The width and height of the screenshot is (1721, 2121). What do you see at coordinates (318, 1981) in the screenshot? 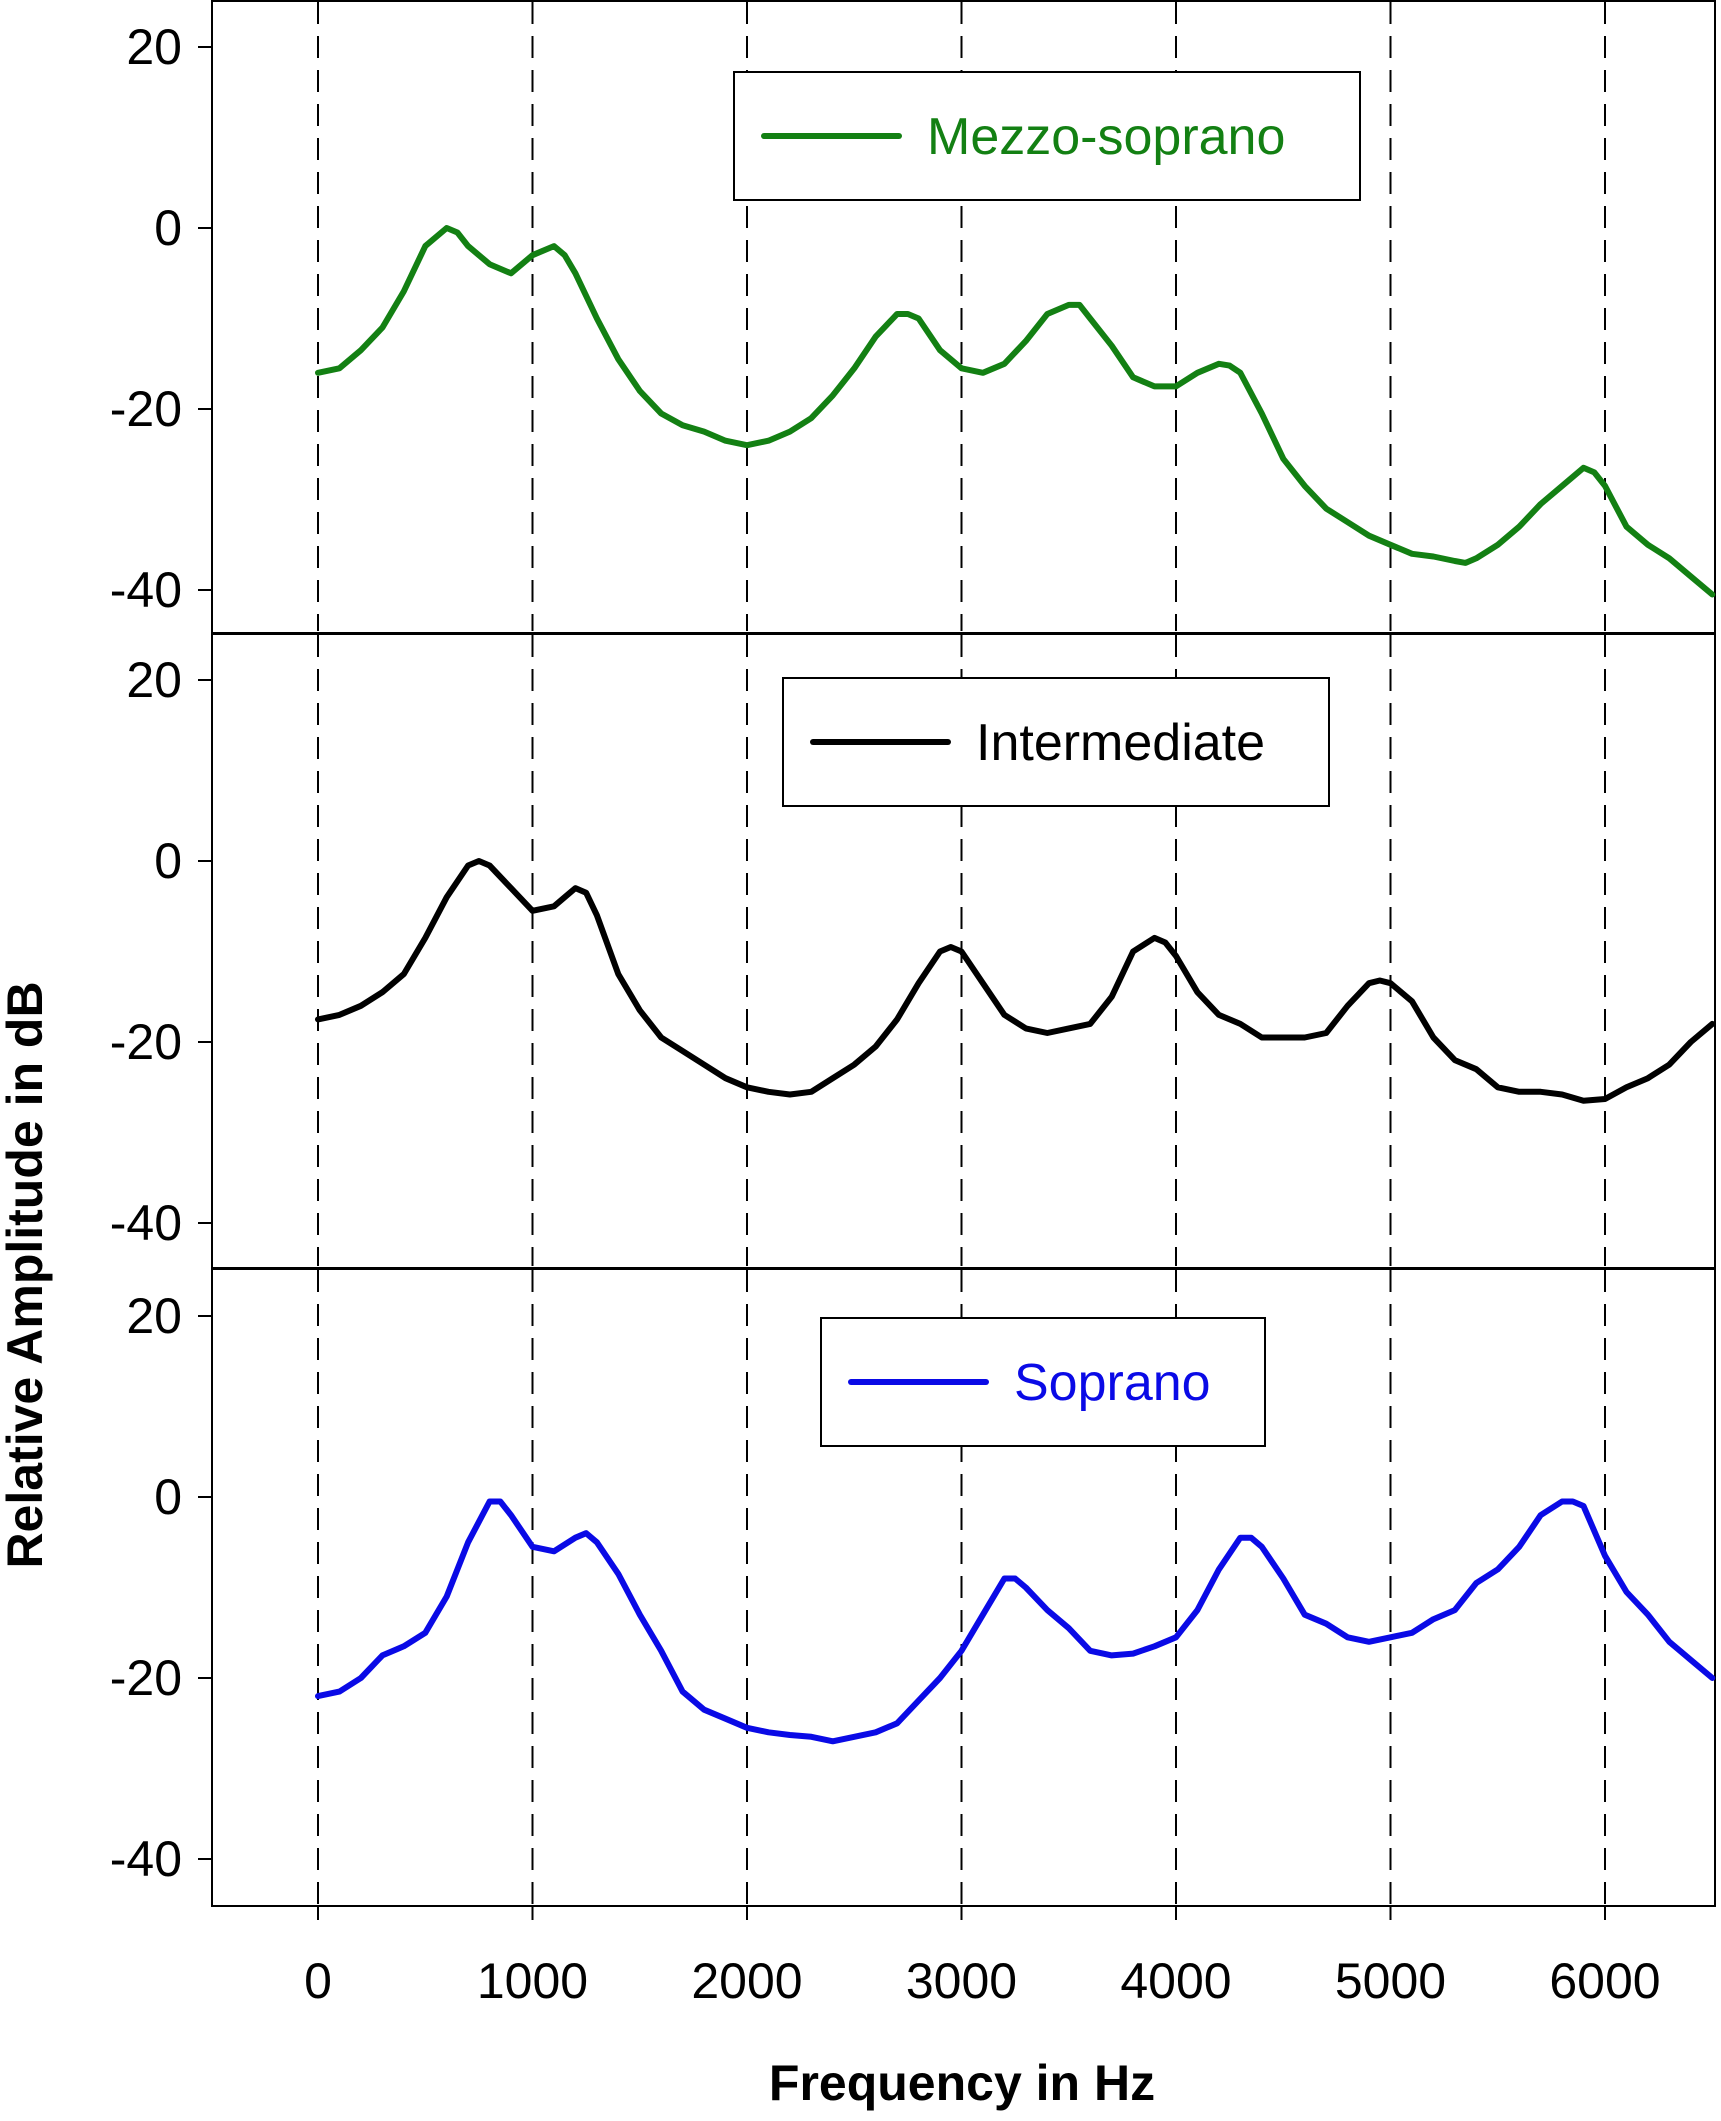
I see `x-tick-label: 0` at bounding box center [318, 1981].